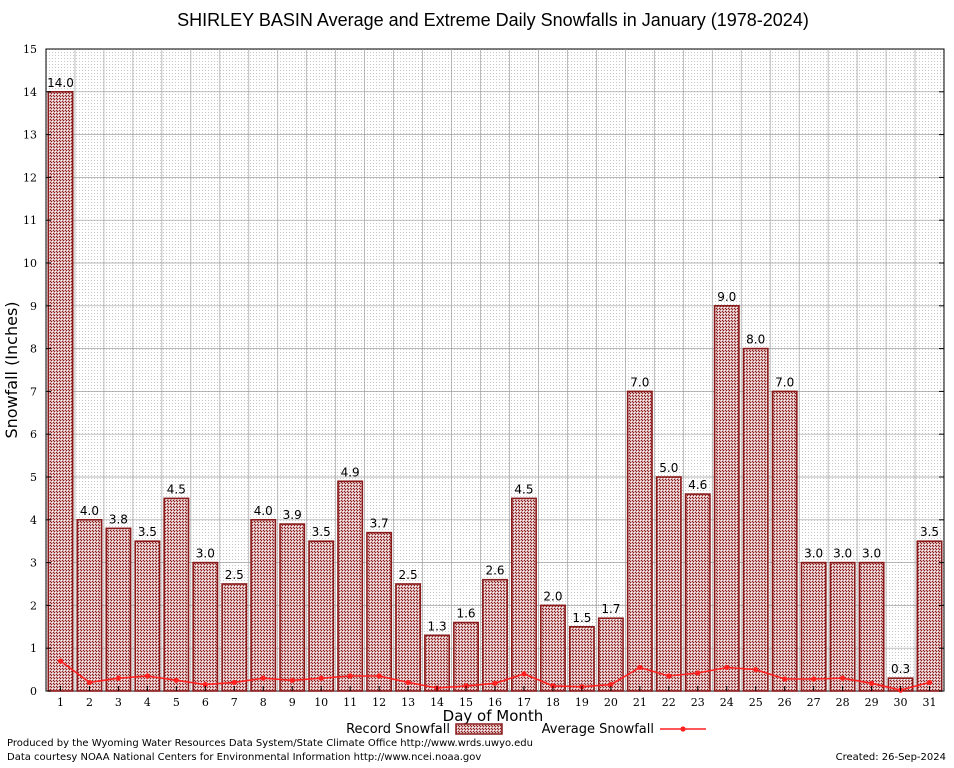 The image size is (954, 768). I want to click on x-tick-label: 5, so click(176, 702).